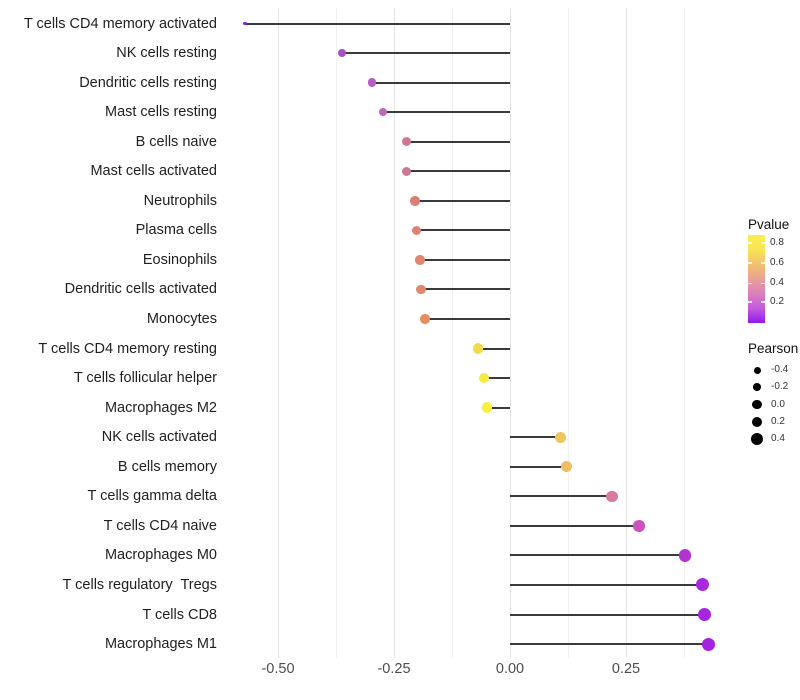  What do you see at coordinates (510, 669) in the screenshot?
I see `x-axis-tick-label: 0.00` at bounding box center [510, 669].